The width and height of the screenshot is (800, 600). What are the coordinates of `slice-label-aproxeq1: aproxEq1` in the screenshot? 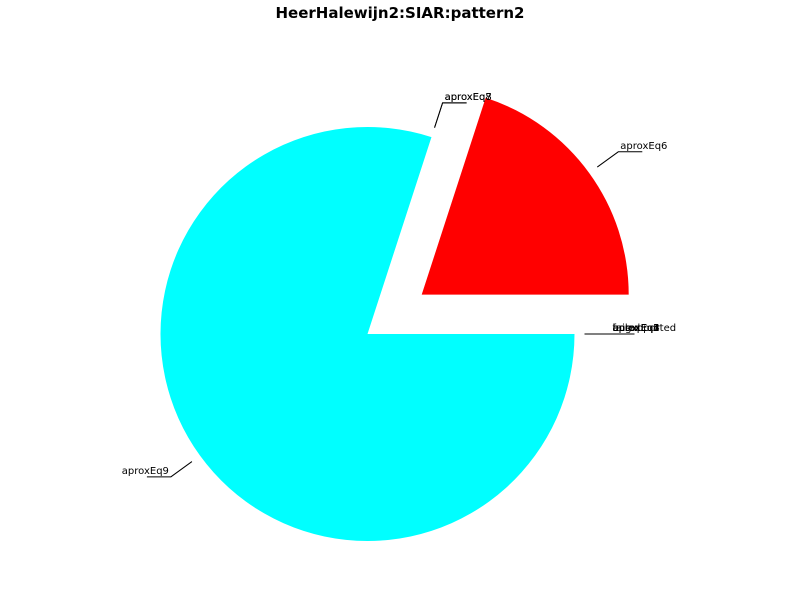 It's located at (636, 328).